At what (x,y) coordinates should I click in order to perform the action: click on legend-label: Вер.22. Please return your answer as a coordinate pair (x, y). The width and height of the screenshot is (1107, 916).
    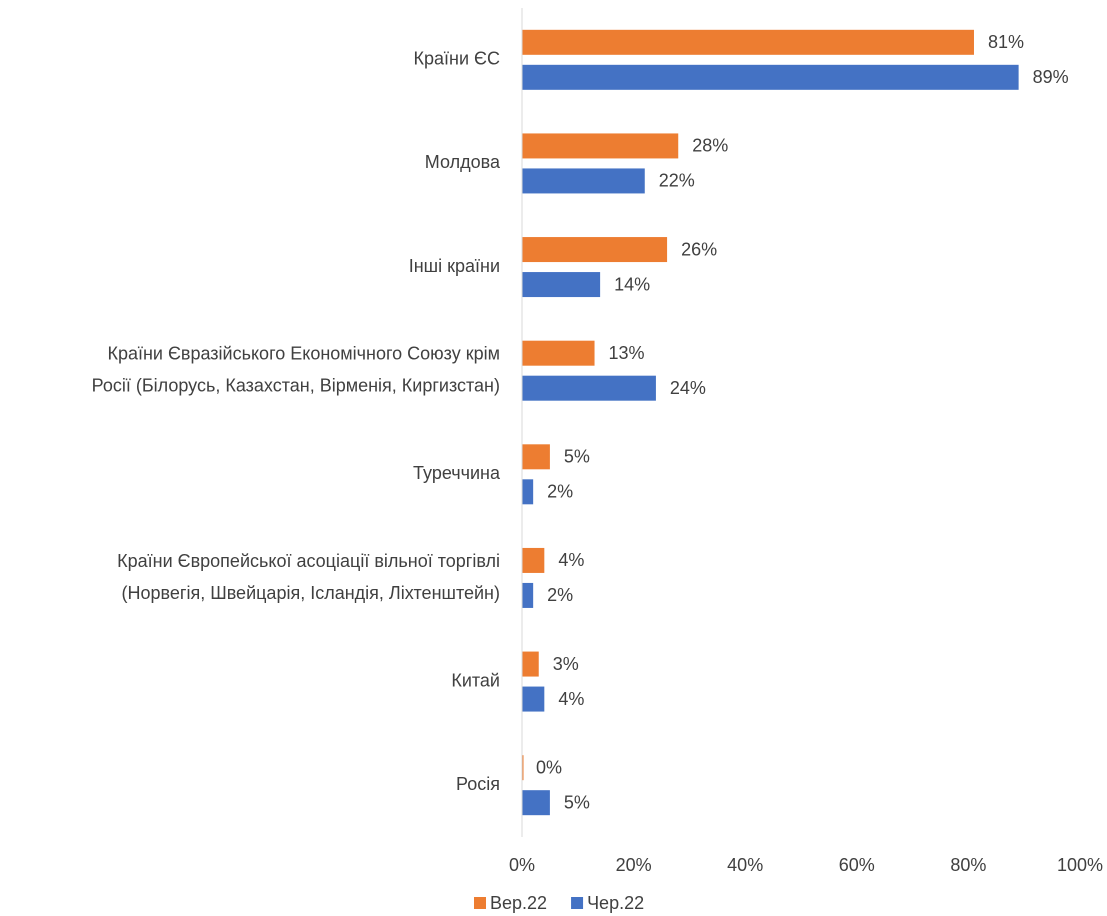
    Looking at the image, I should click on (518, 903).